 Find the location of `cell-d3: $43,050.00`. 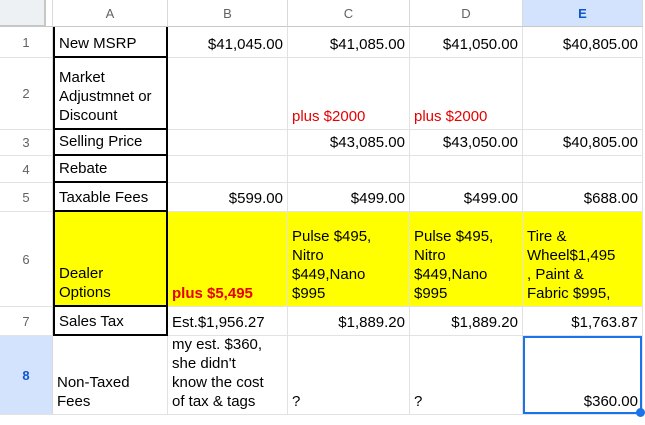

cell-d3: $43,050.00 is located at coordinates (466, 143).